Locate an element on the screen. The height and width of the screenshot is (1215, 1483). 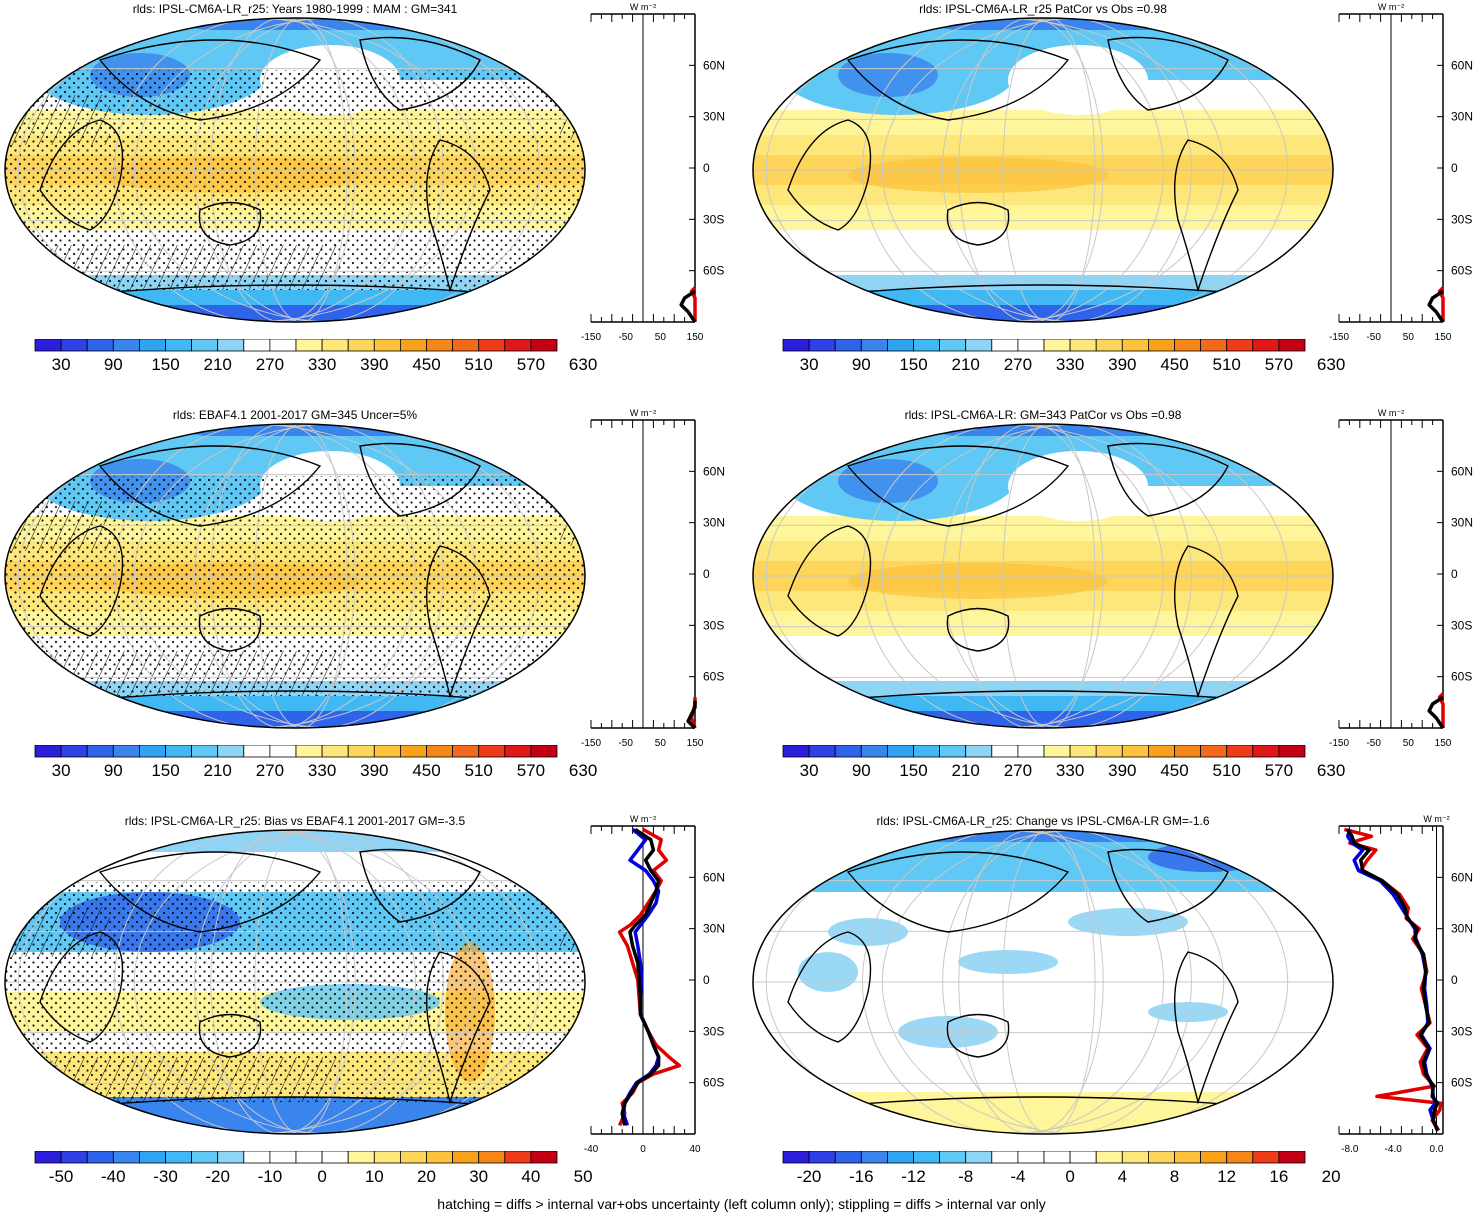
lat-tick-label: 60N is located at coordinates (1462, 877).